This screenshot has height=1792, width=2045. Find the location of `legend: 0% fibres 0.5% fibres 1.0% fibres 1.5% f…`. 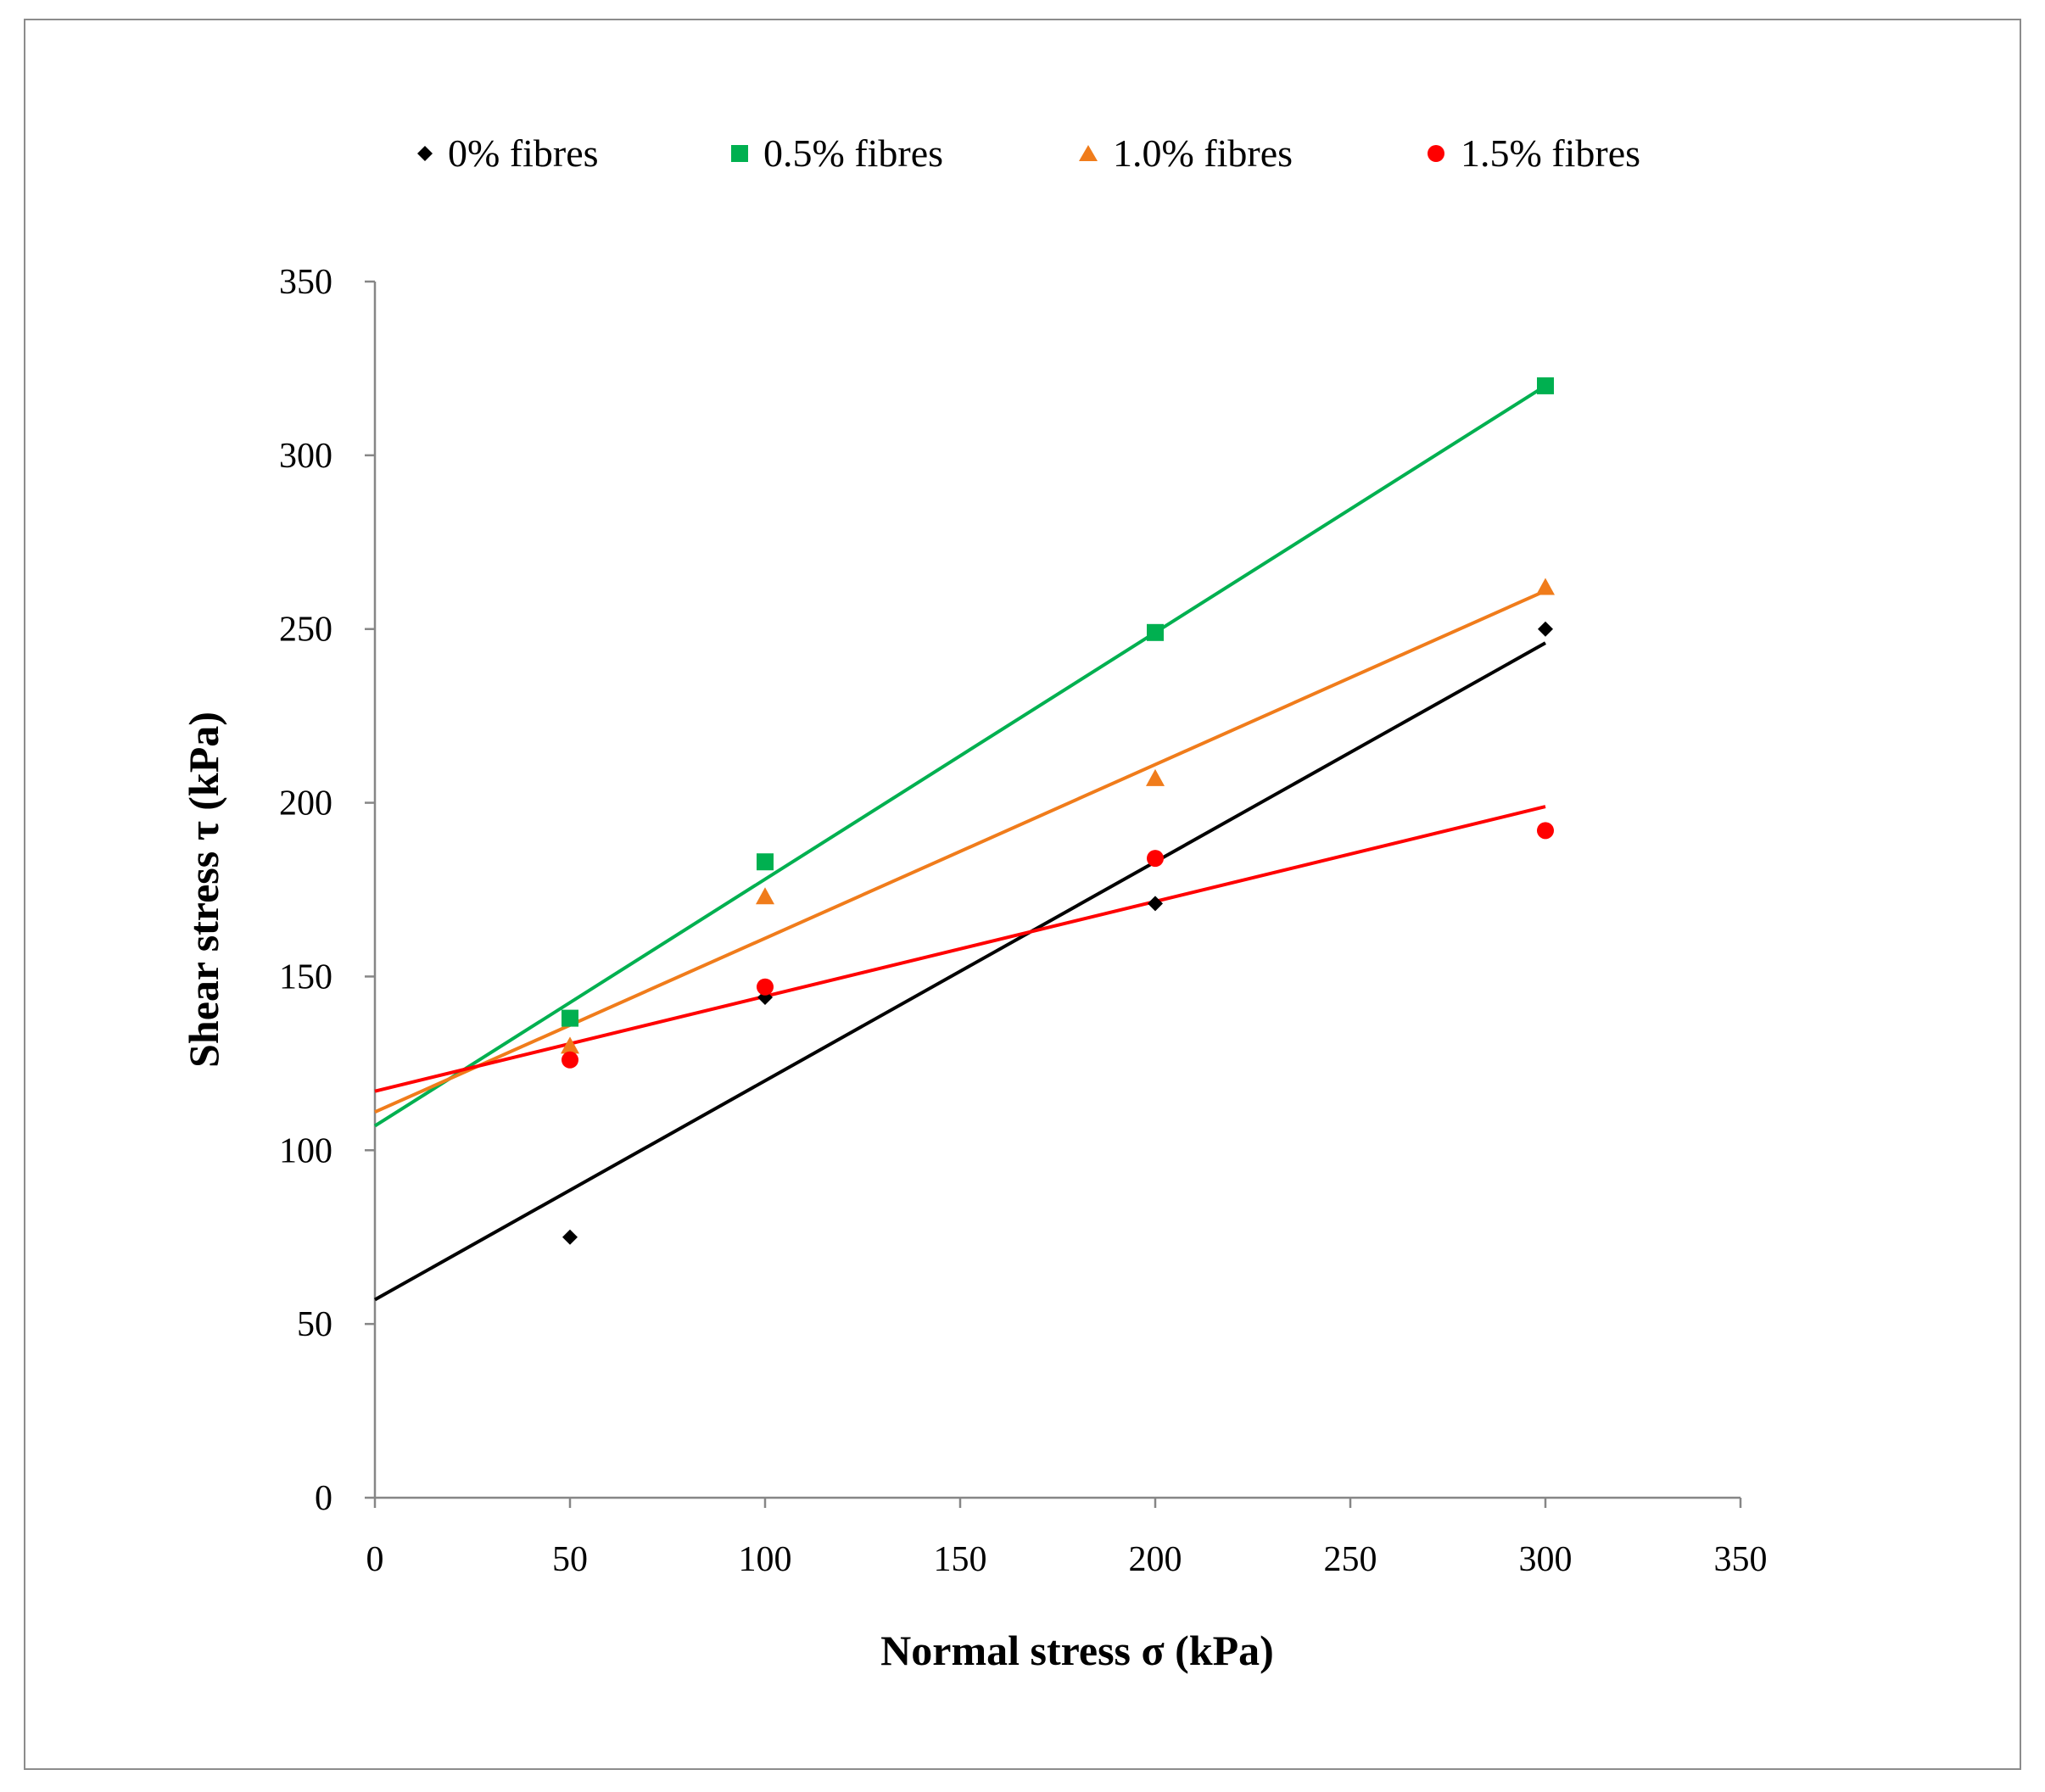

legend: 0% fibres 0.5% fibres 1.0% fibres 1.5% f… is located at coordinates (1028, 153).